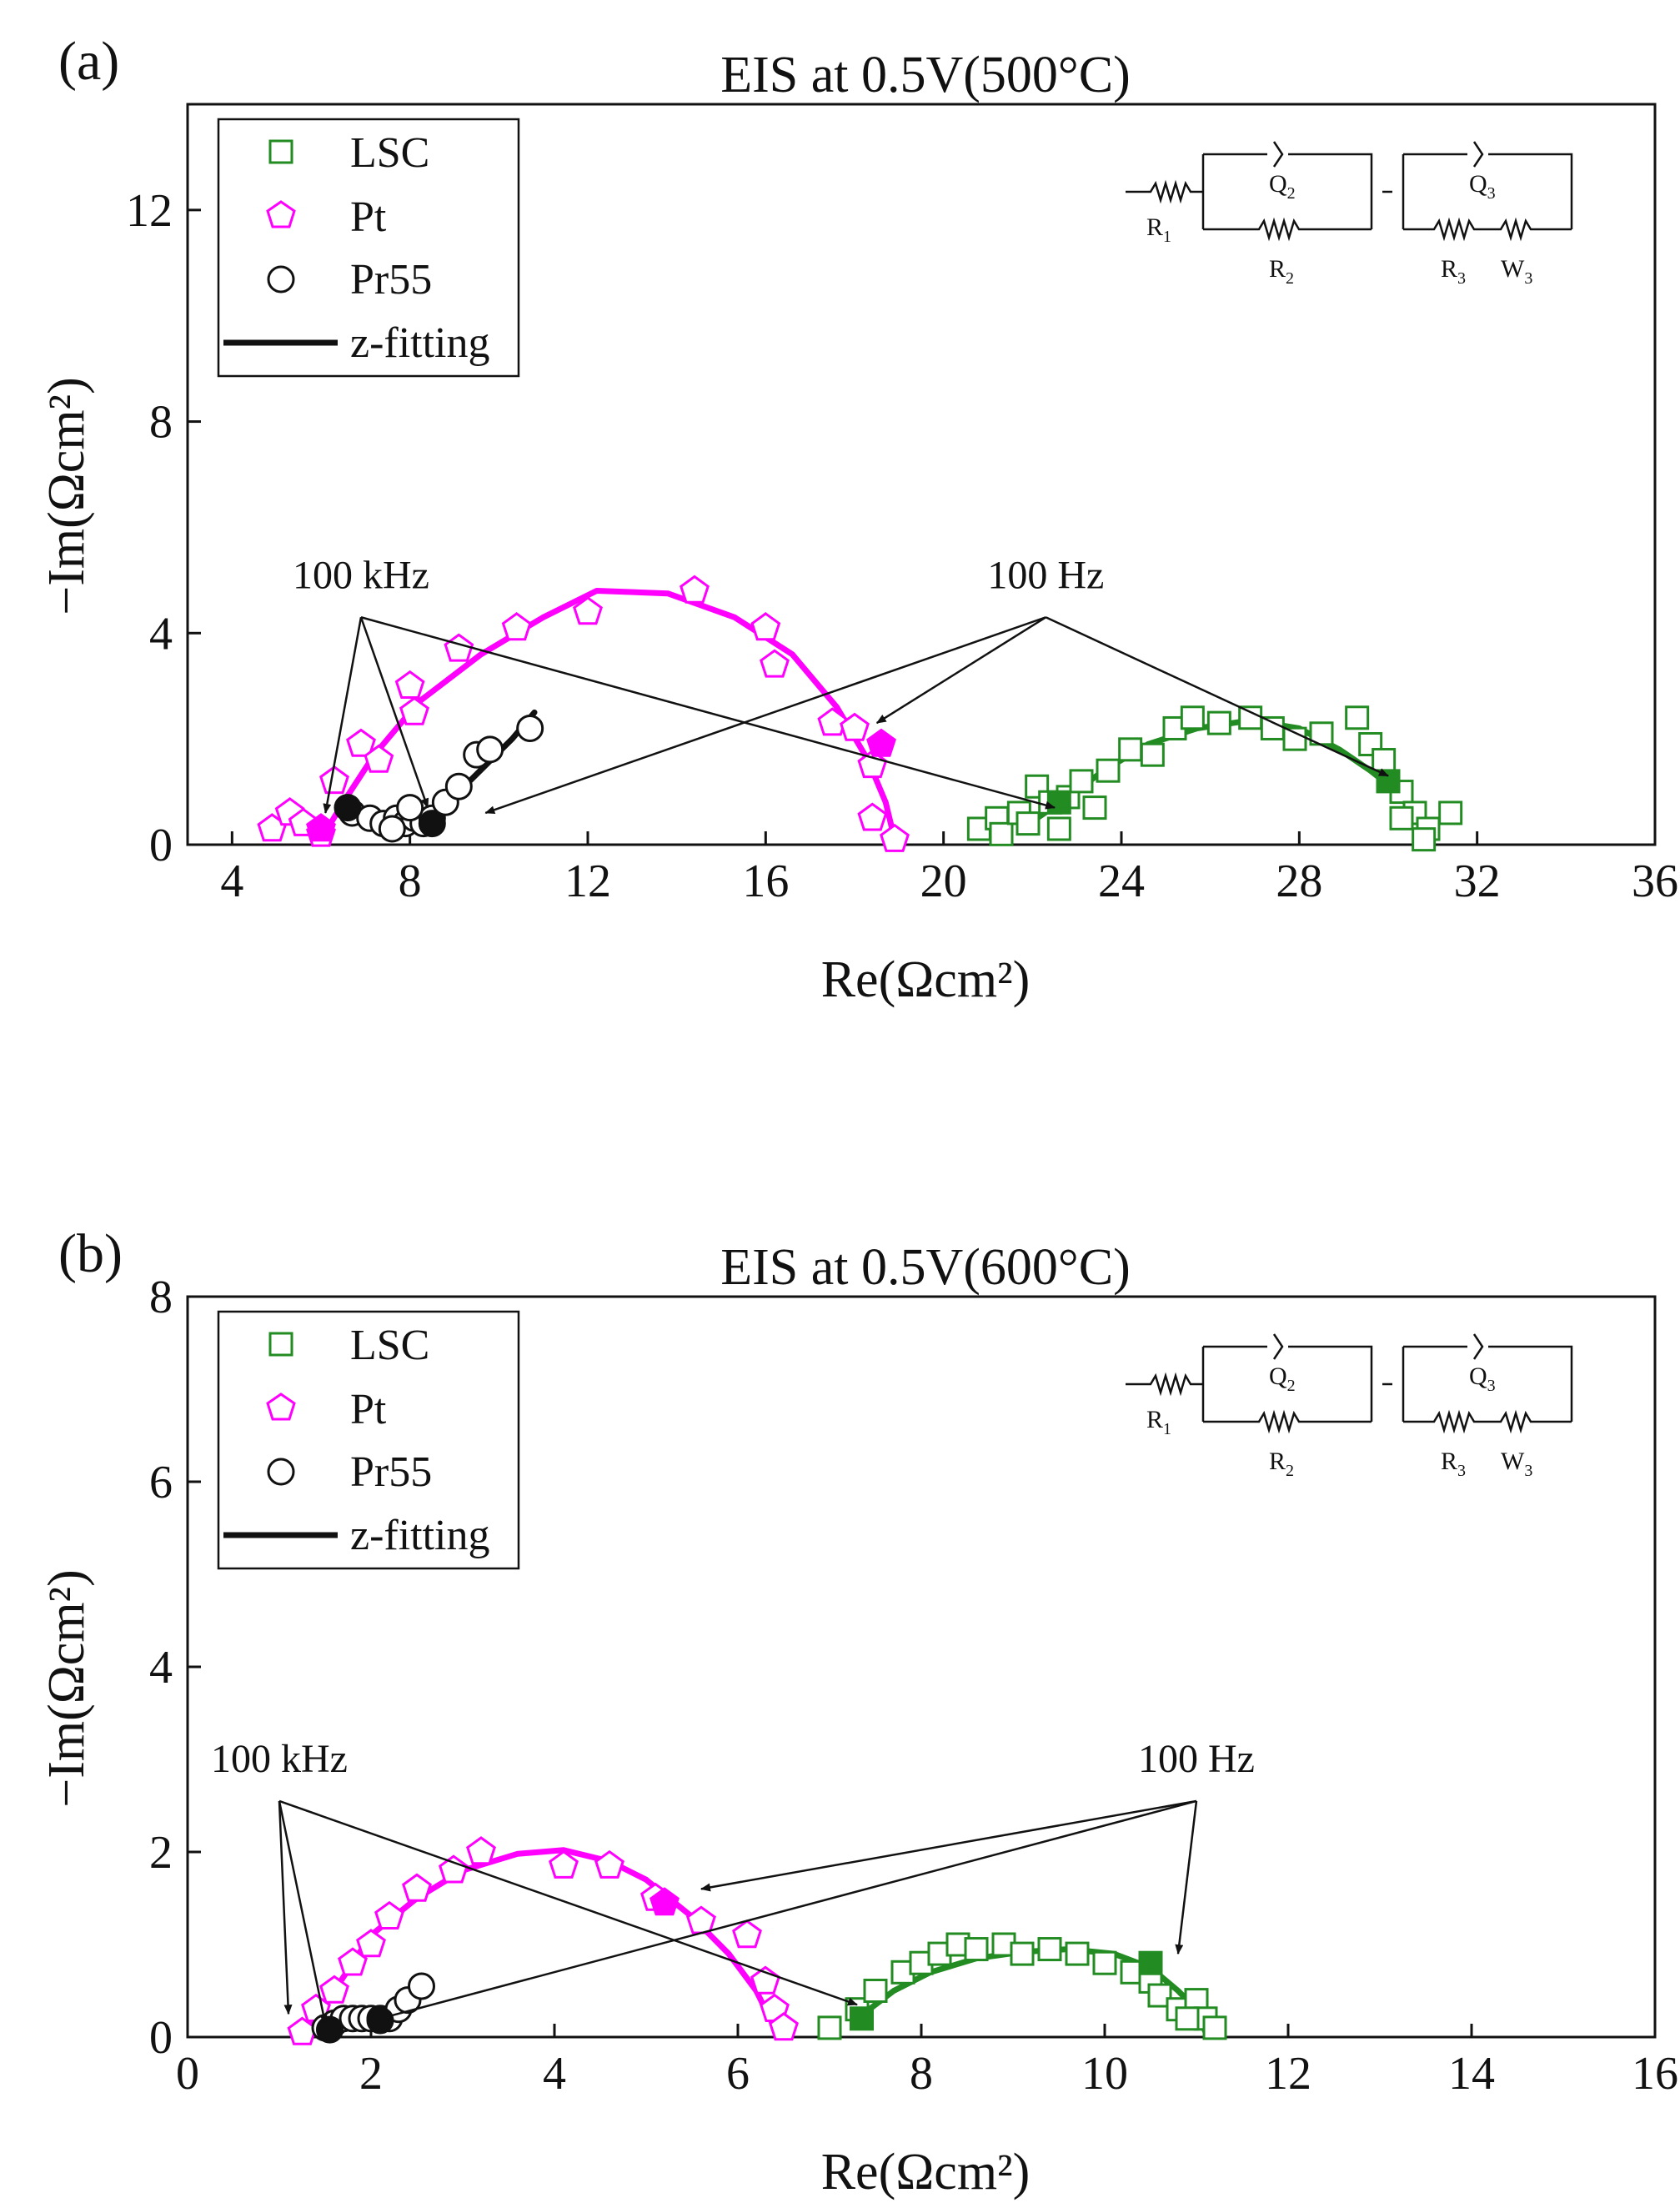  What do you see at coordinates (1299, 882) in the screenshot?
I see `x-tick-label-a-6: 28` at bounding box center [1299, 882].